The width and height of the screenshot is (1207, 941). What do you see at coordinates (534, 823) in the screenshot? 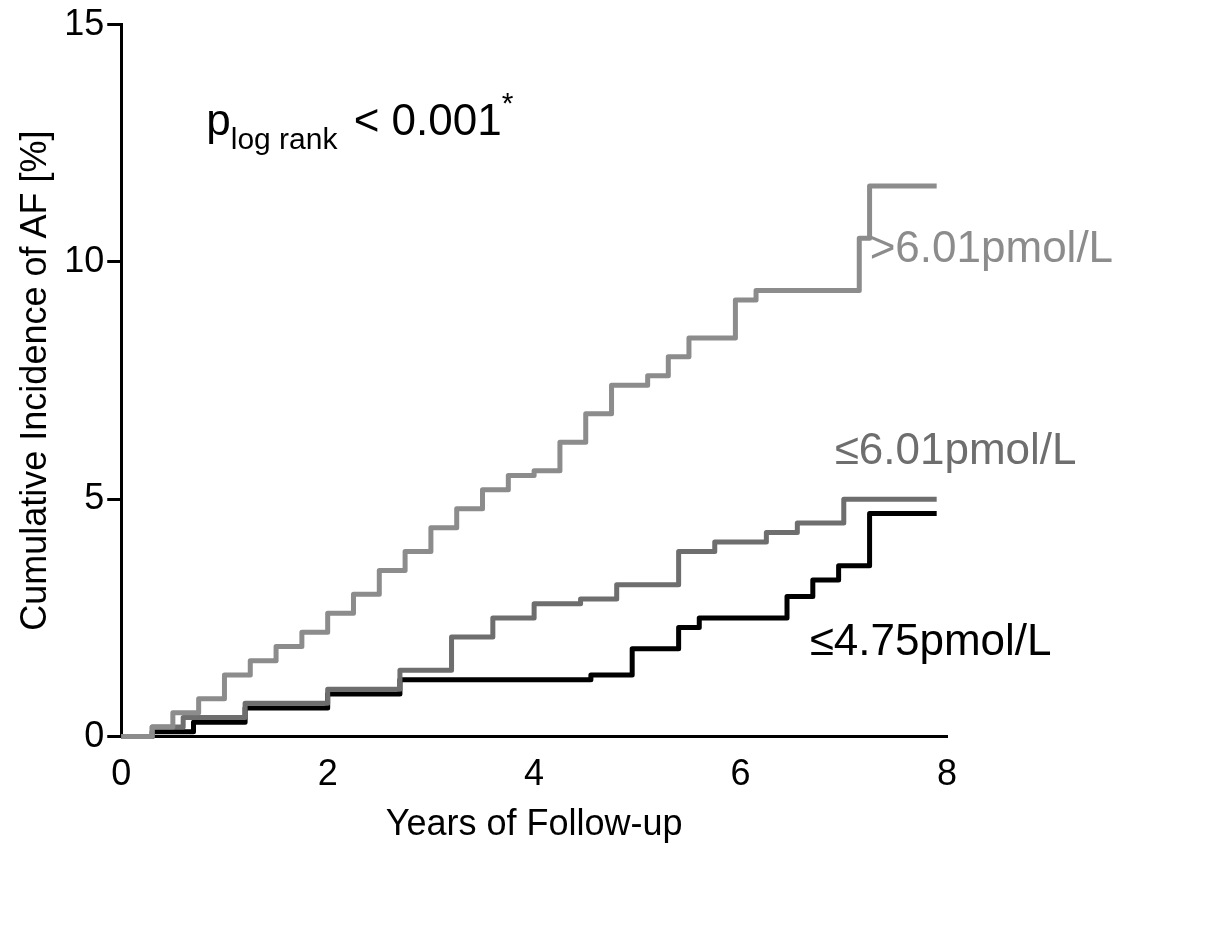
I see `x-axis-title: Years of Follow-up` at bounding box center [534, 823].